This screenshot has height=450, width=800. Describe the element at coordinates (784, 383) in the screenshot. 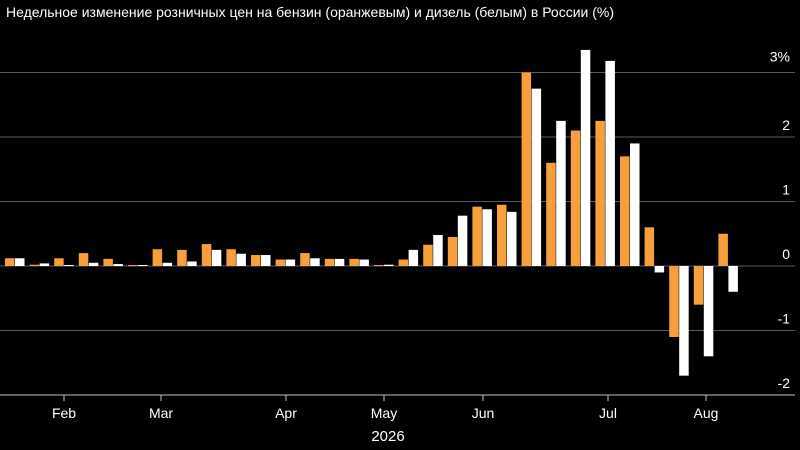

I see `y-tick-label: -2` at that location.